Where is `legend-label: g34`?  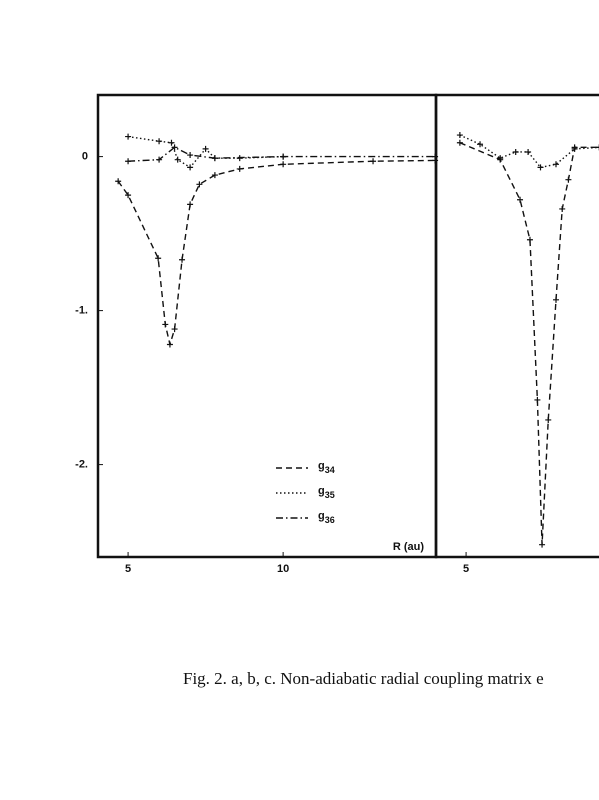
legend-label: g34 is located at coordinates (326, 467).